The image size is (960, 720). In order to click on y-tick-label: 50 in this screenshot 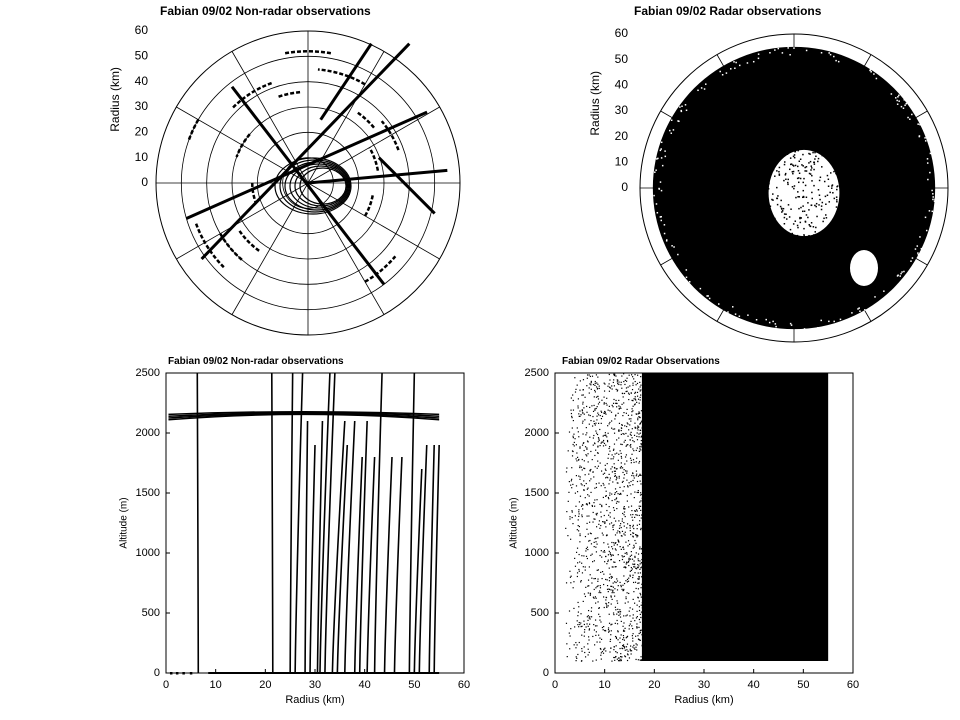, I will do `click(142, 56)`.